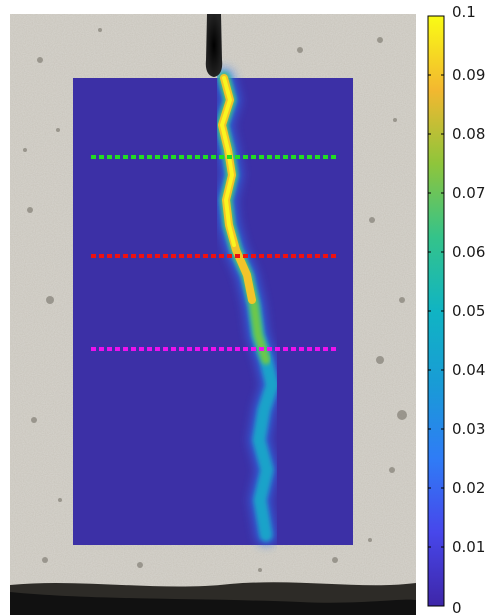  What do you see at coordinates (468, 252) in the screenshot?
I see `colorbar-tick-label: 0.06` at bounding box center [468, 252].